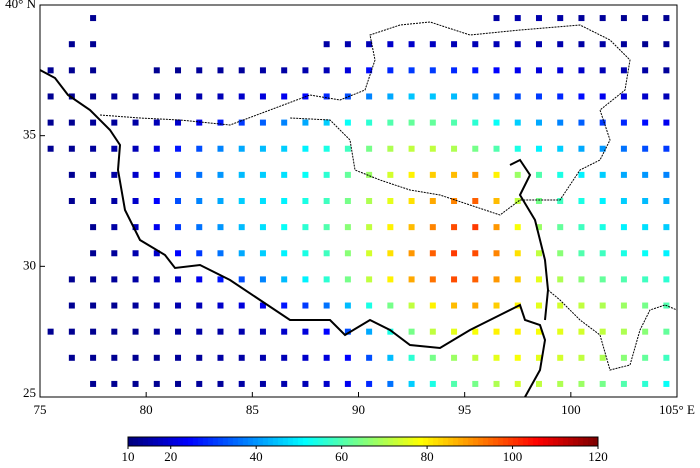 This screenshot has height=468, width=700. What do you see at coordinates (358, 409) in the screenshot?
I see `x-tick-label: 90` at bounding box center [358, 409].